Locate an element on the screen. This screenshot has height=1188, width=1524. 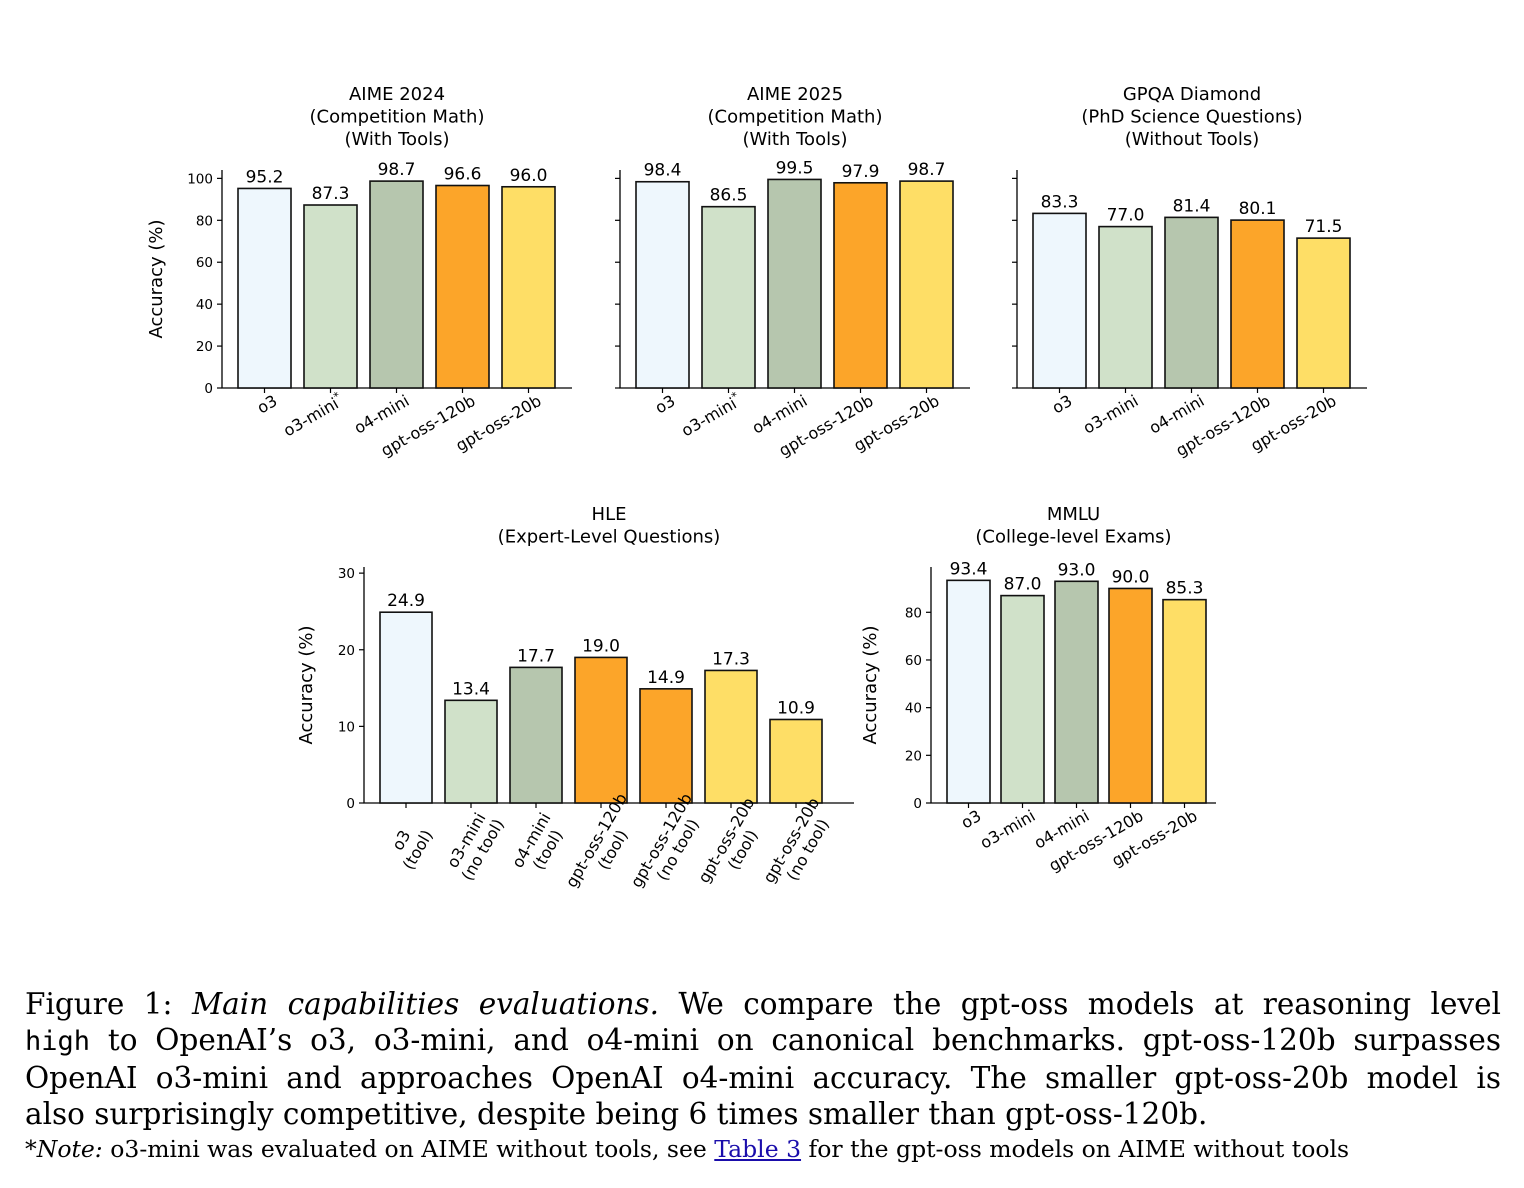
y-tick-label: 100 is located at coordinates (200, 179).